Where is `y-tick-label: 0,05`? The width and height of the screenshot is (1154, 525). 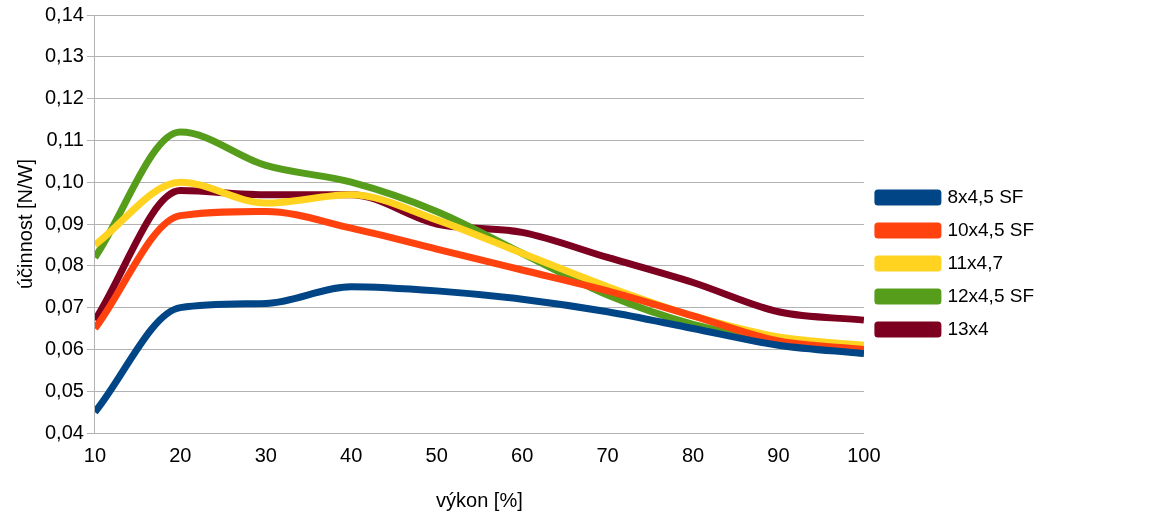
y-tick-label: 0,05 is located at coordinates (64, 389).